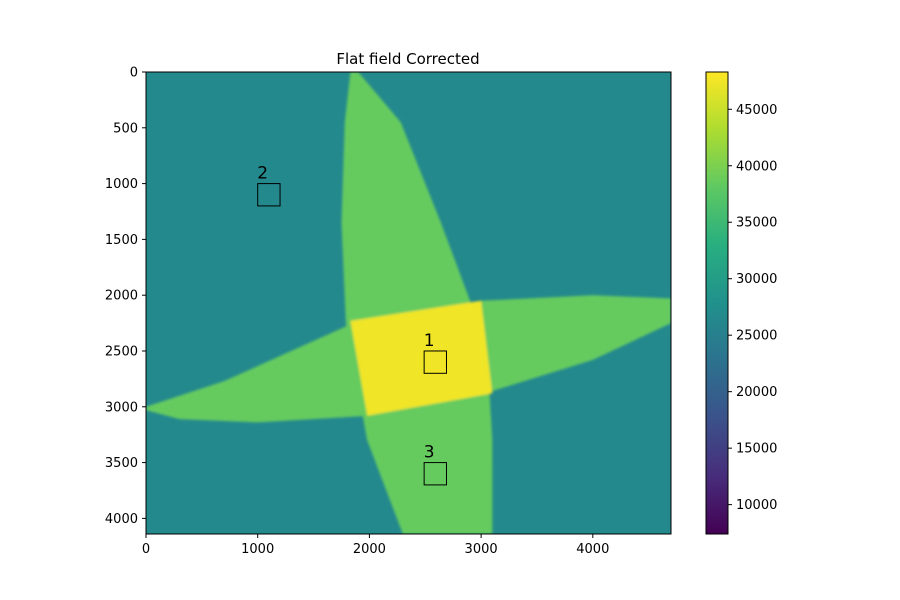  I want to click on x-tick-label: 2000, so click(369, 549).